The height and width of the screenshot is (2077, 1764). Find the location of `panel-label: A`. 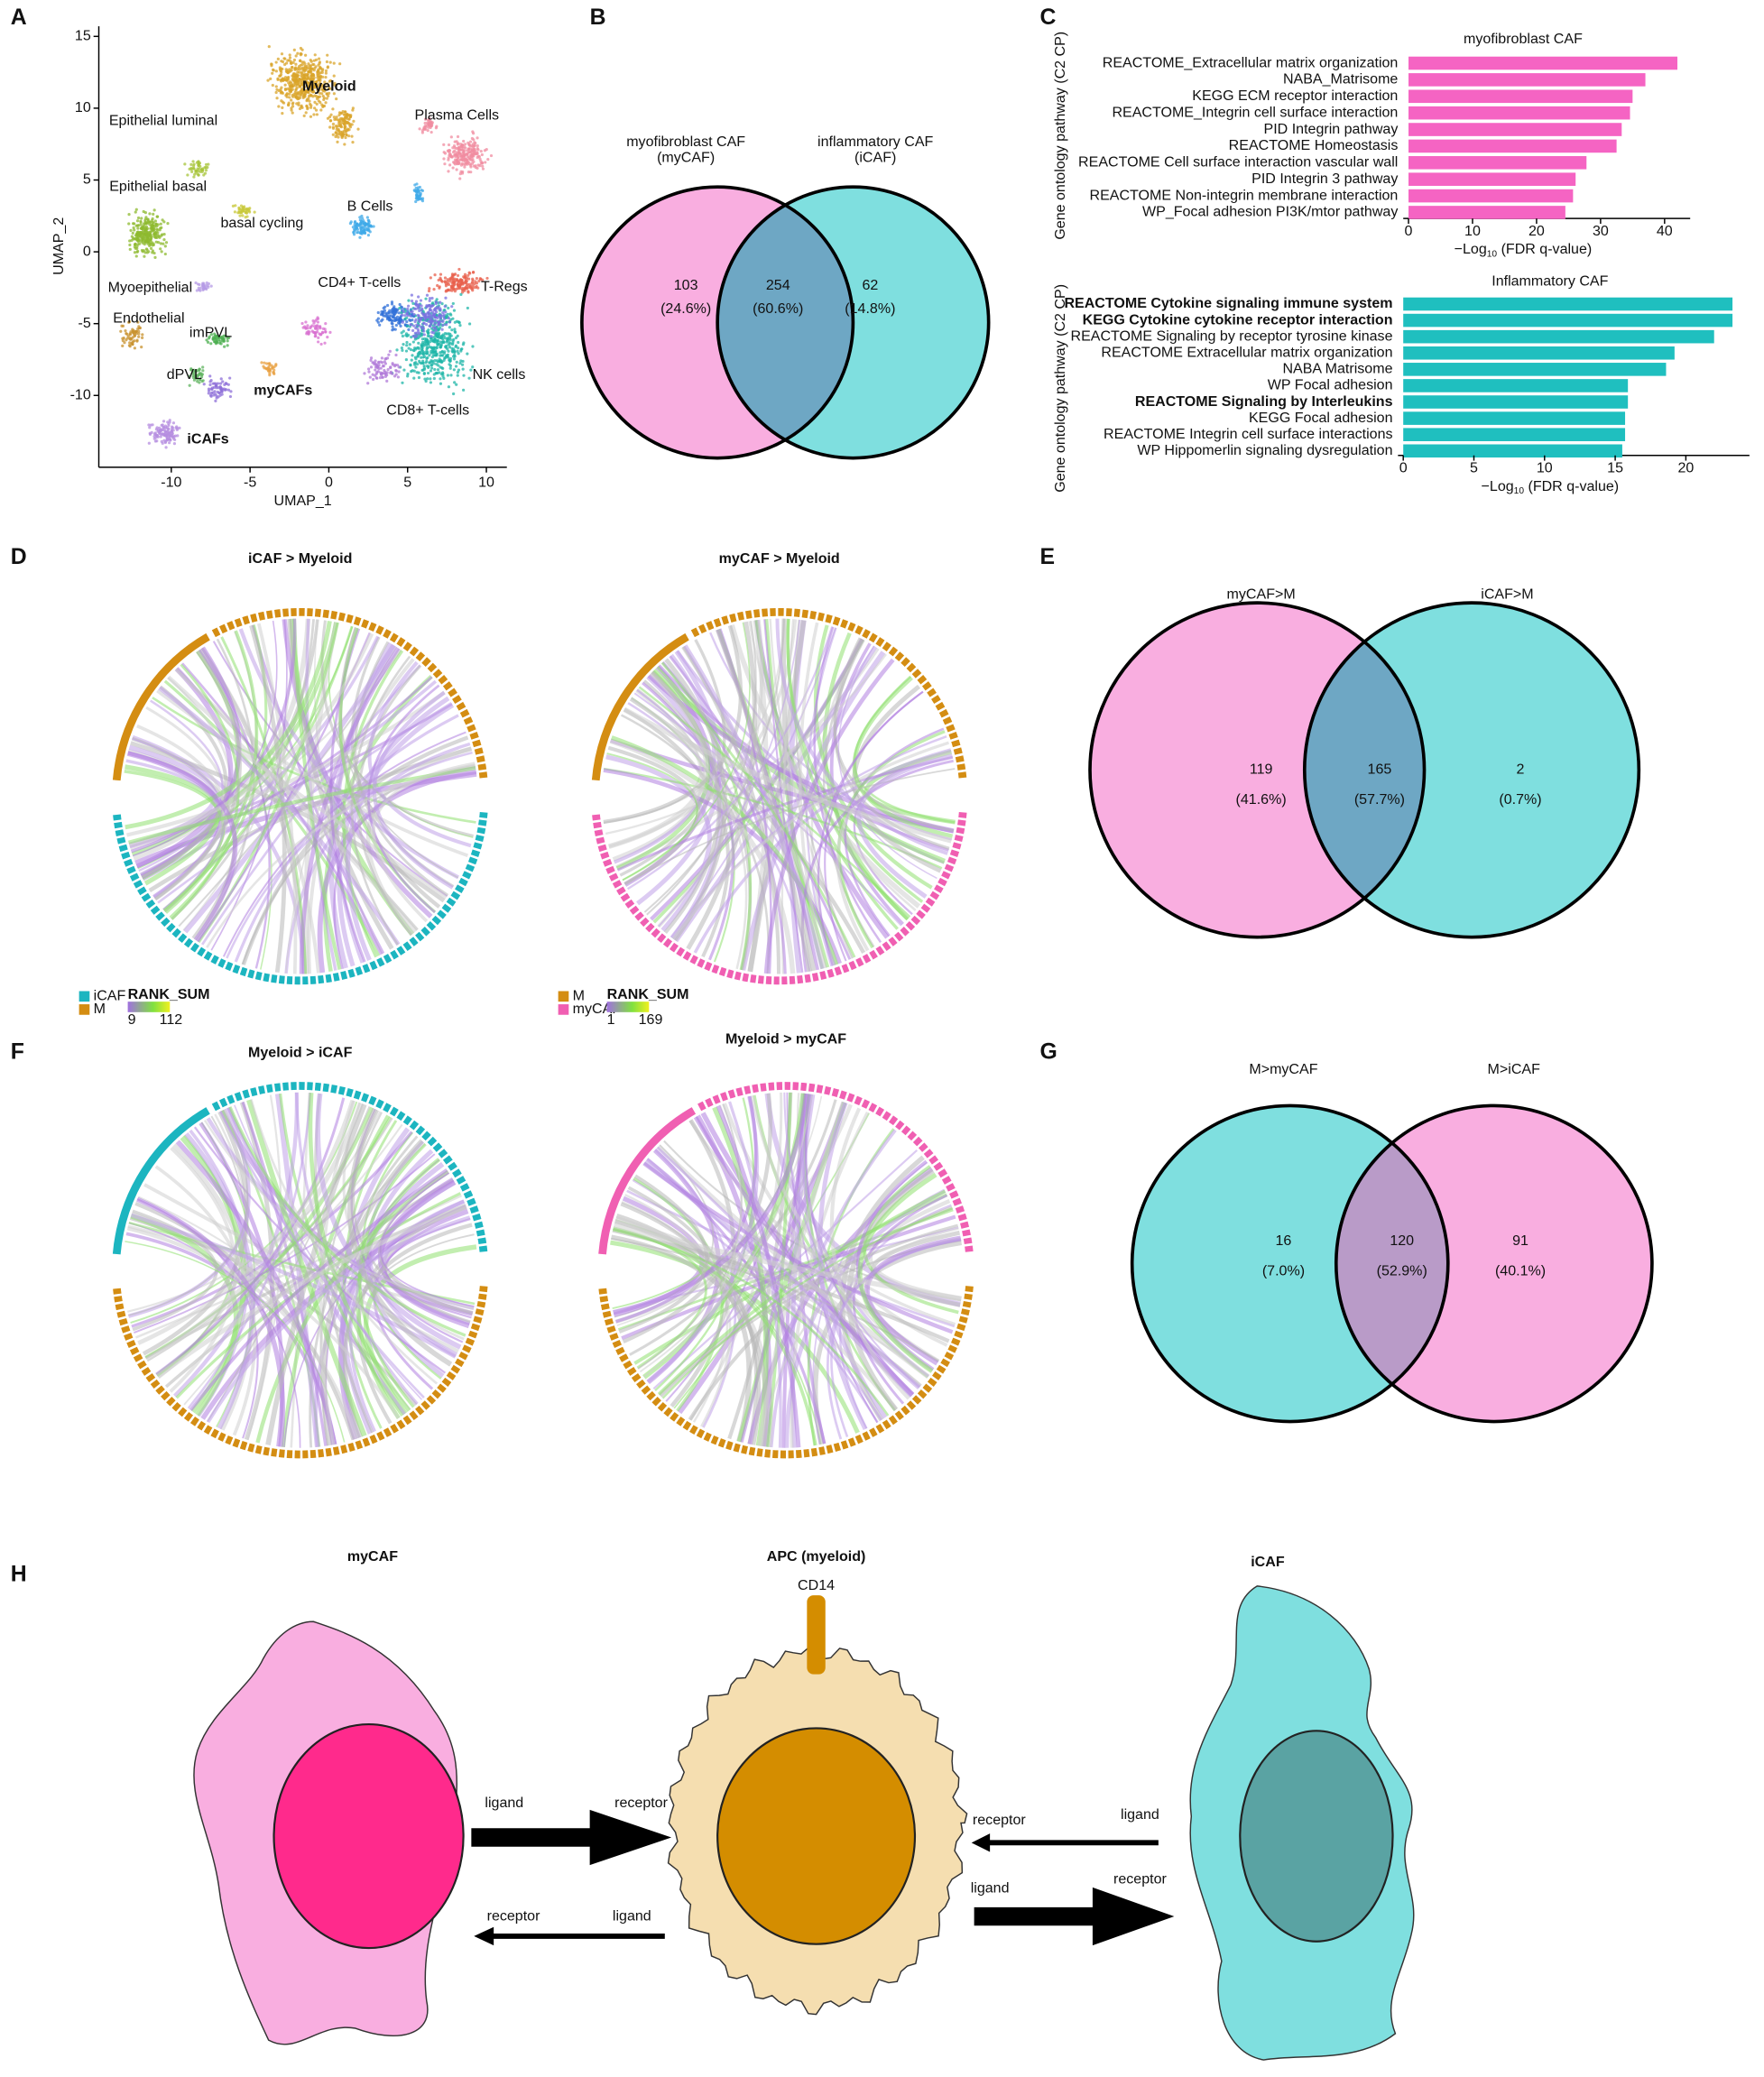

panel-label: A is located at coordinates (19, 17).